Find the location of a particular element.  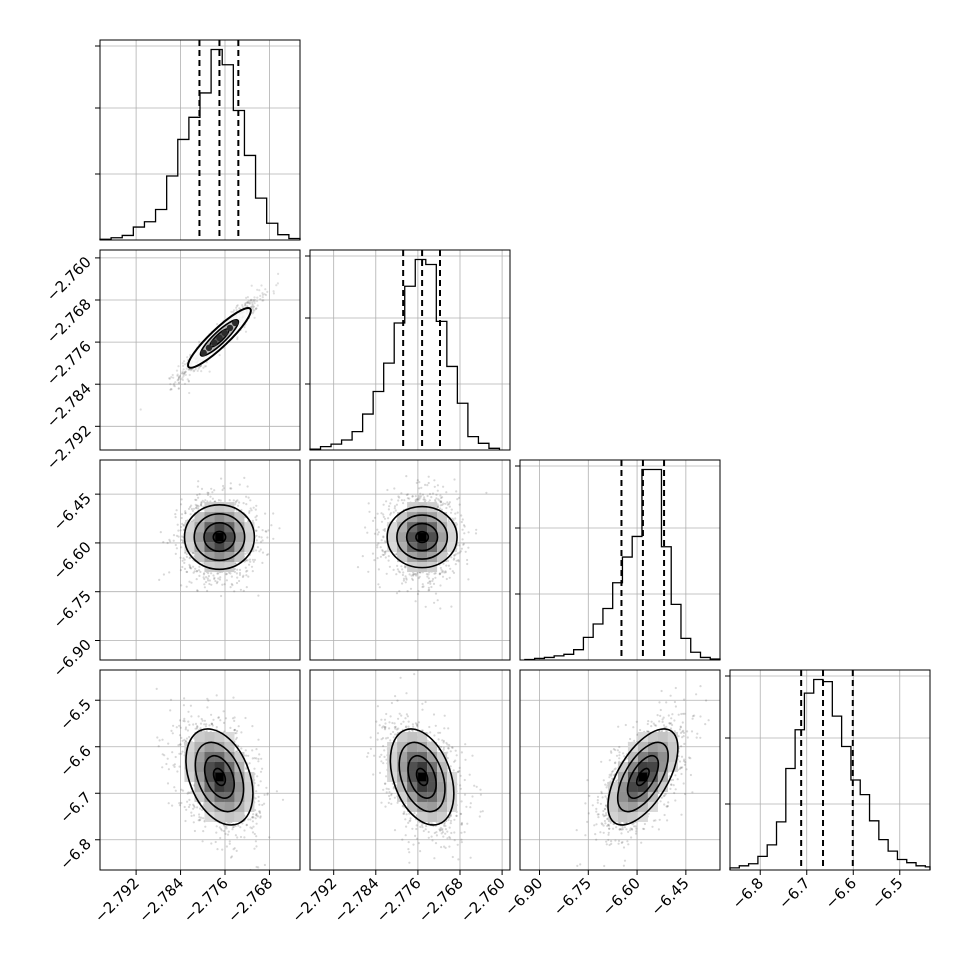

y-tick-label: −6.45 is located at coordinates (72, 511).